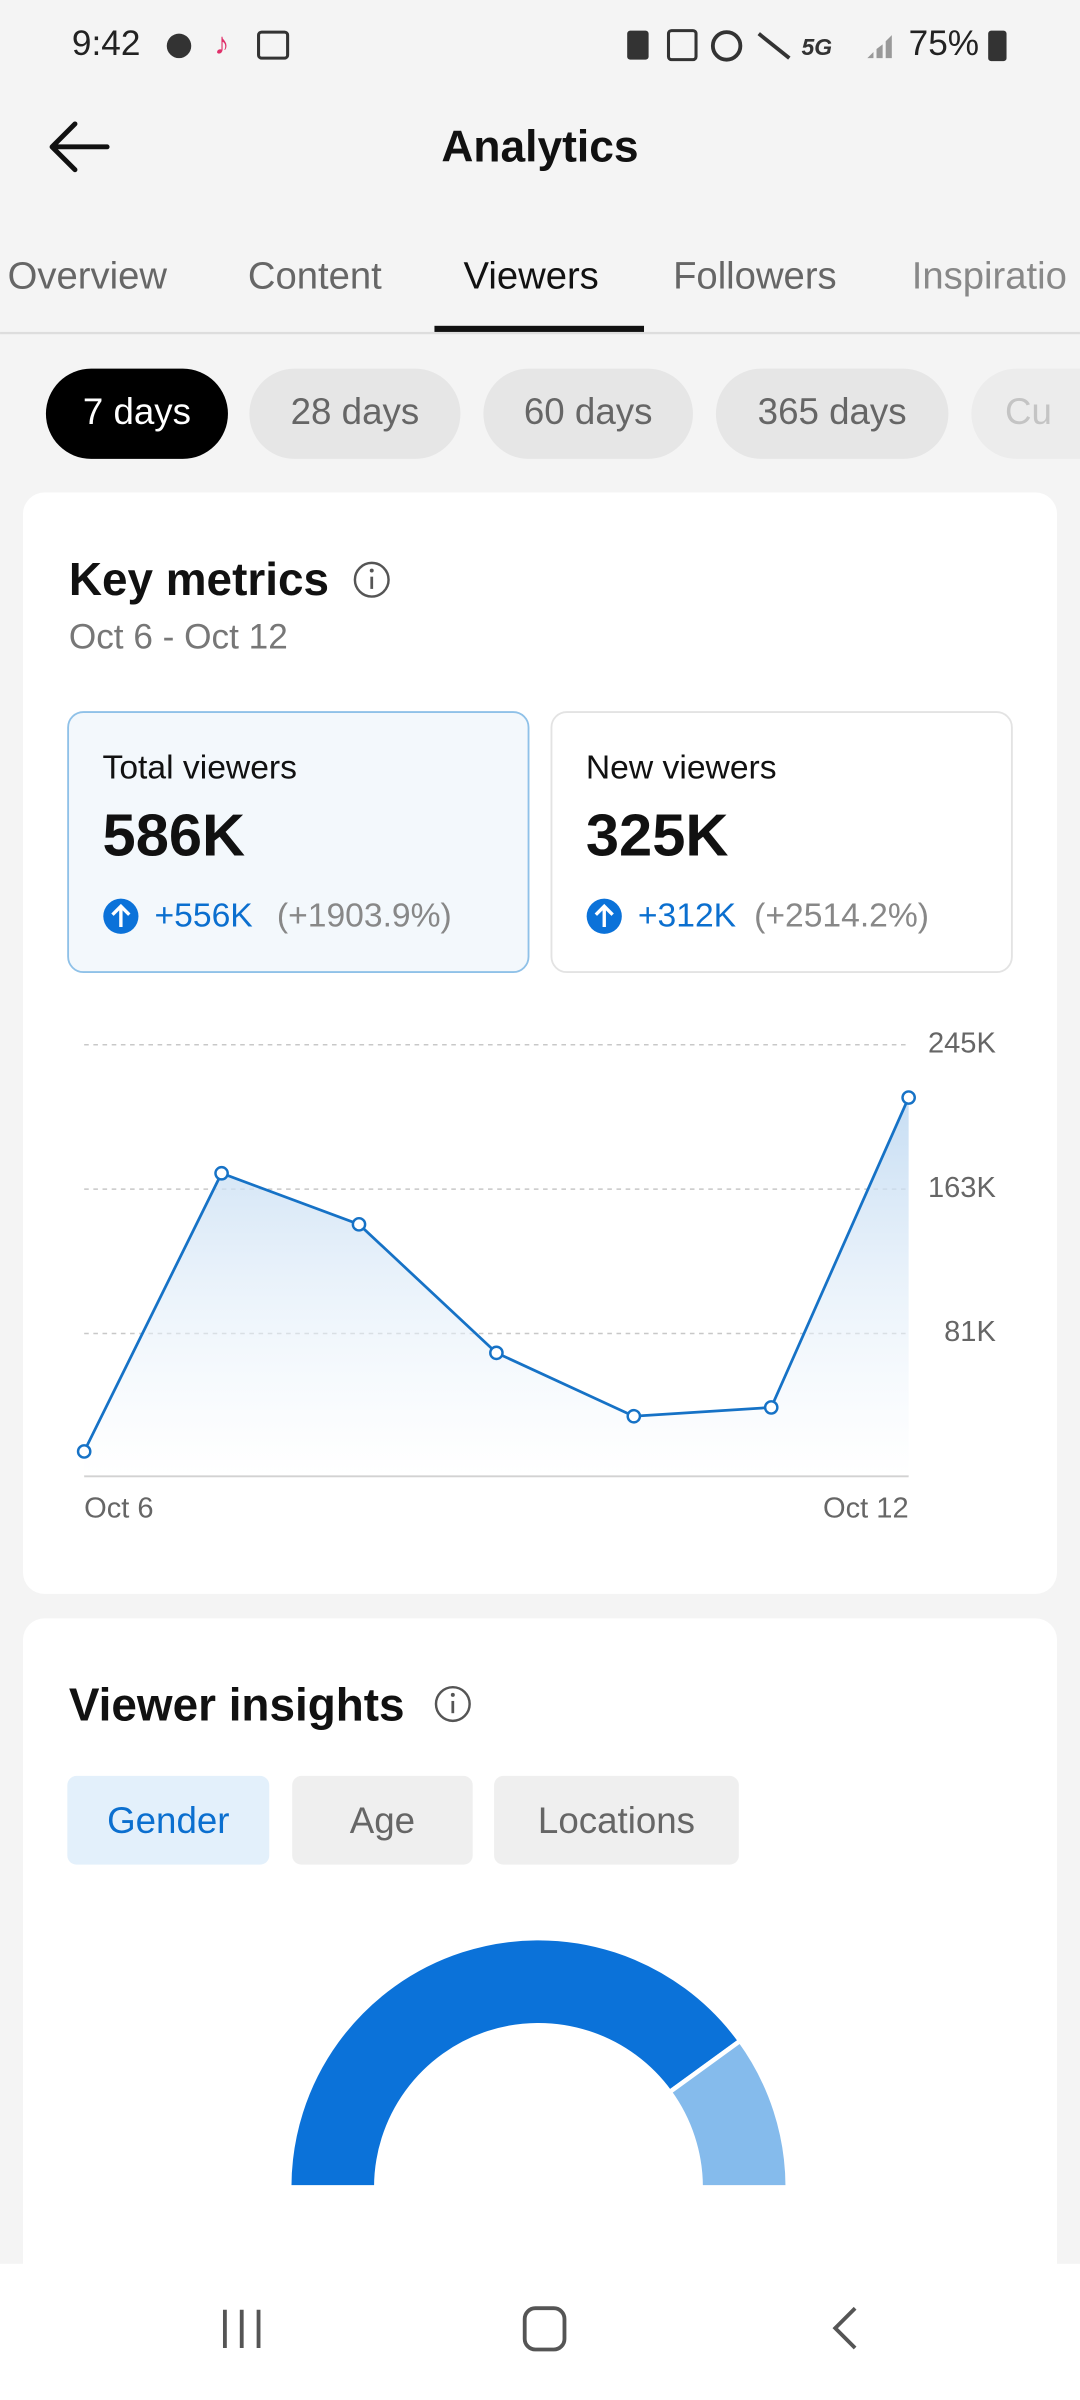  What do you see at coordinates (496, 1287) in the screenshot?
I see `area` at bounding box center [496, 1287].